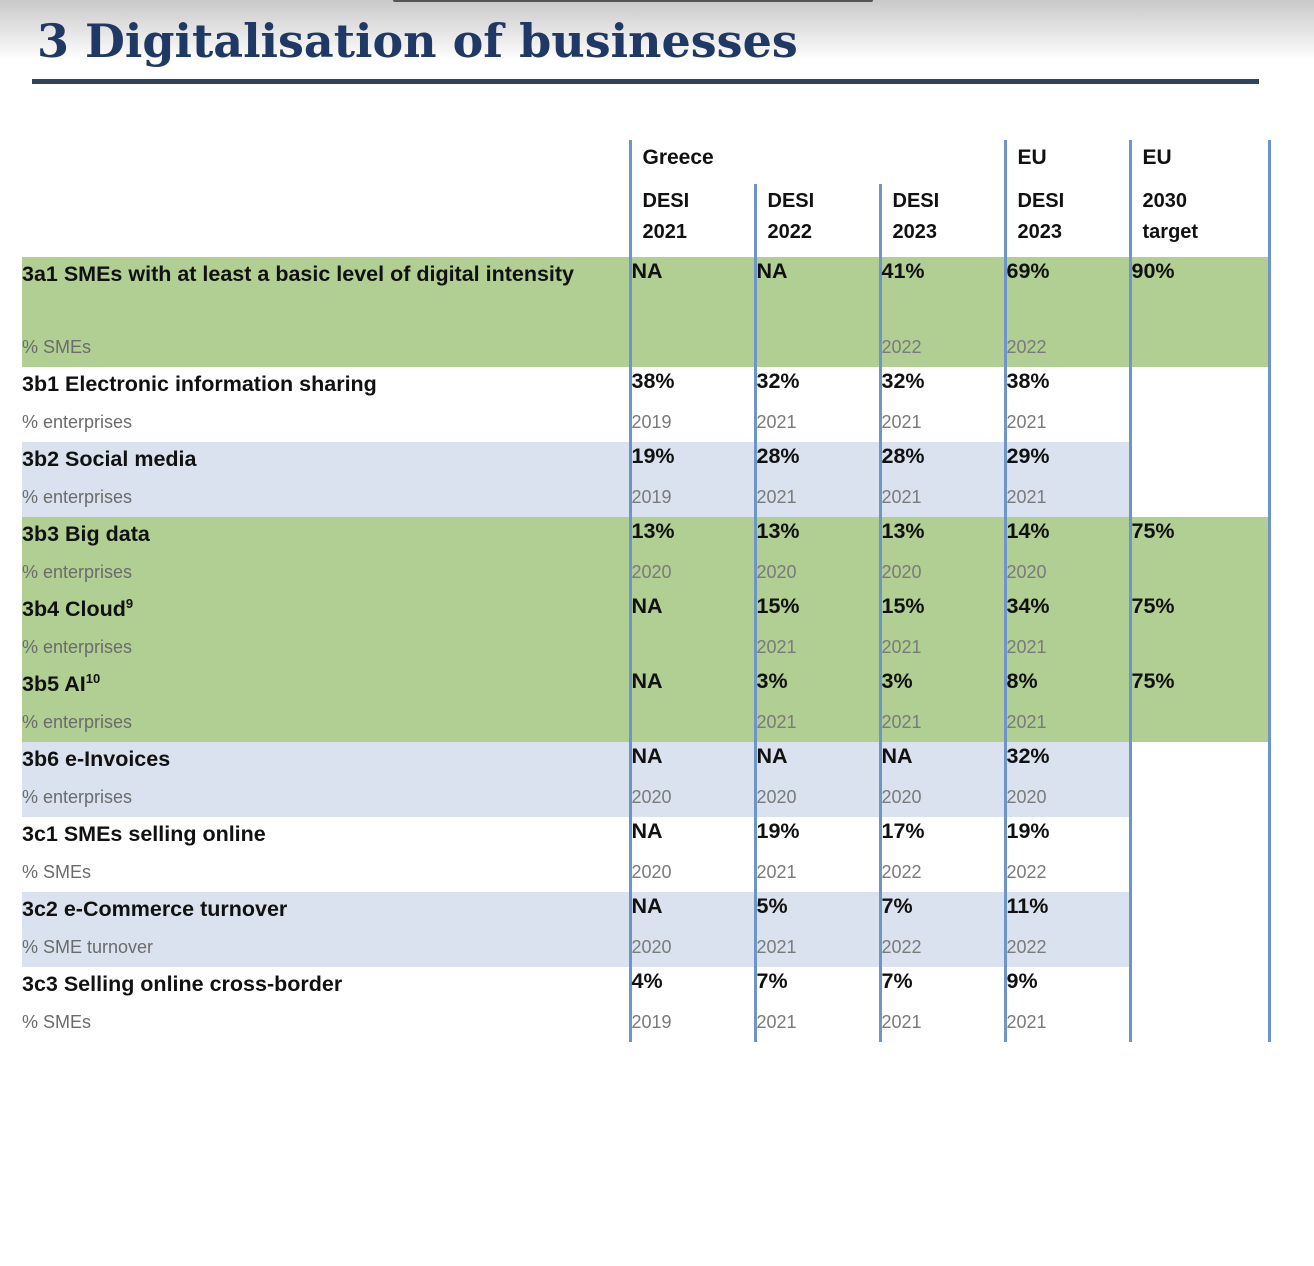  Describe the element at coordinates (1066, 292) in the screenshot. I see `value-cell: 69%` at that location.